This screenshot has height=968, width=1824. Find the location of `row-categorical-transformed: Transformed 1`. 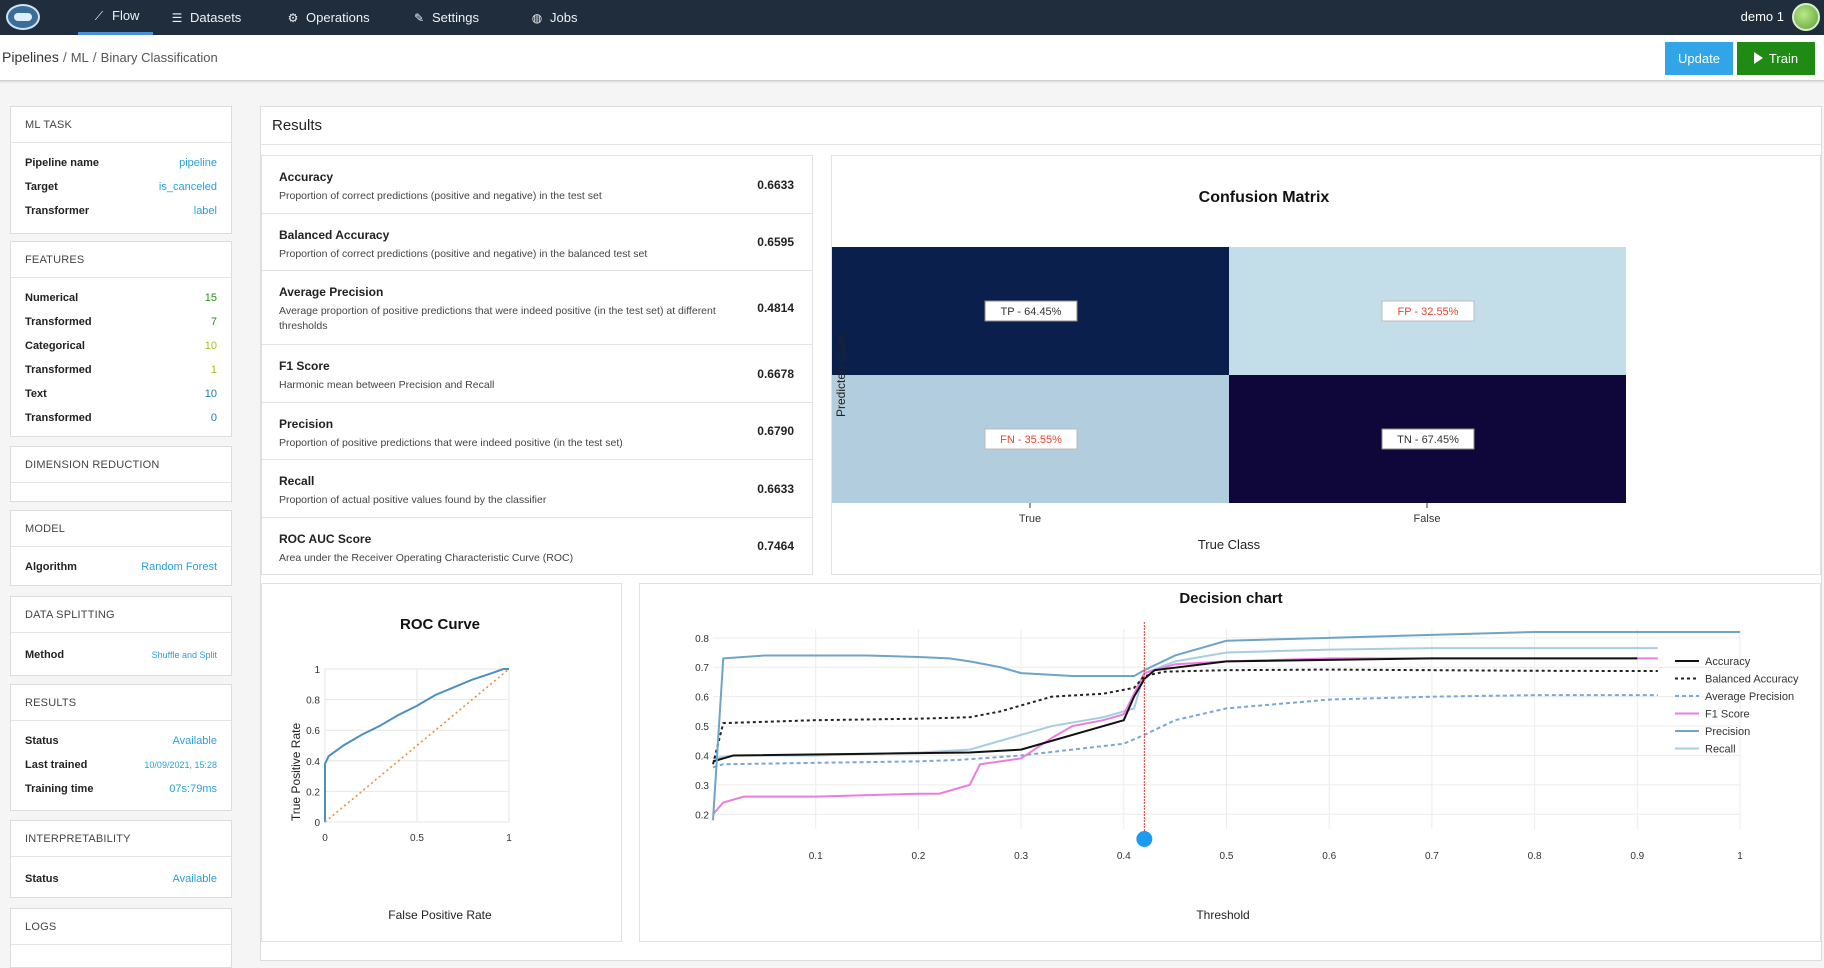

row-categorical-transformed: Transformed 1 is located at coordinates (121, 370).